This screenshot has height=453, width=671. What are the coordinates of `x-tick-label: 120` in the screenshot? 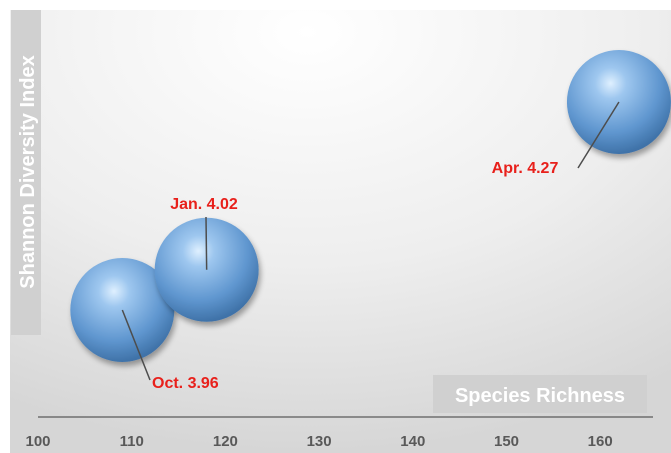 It's located at (225, 441).